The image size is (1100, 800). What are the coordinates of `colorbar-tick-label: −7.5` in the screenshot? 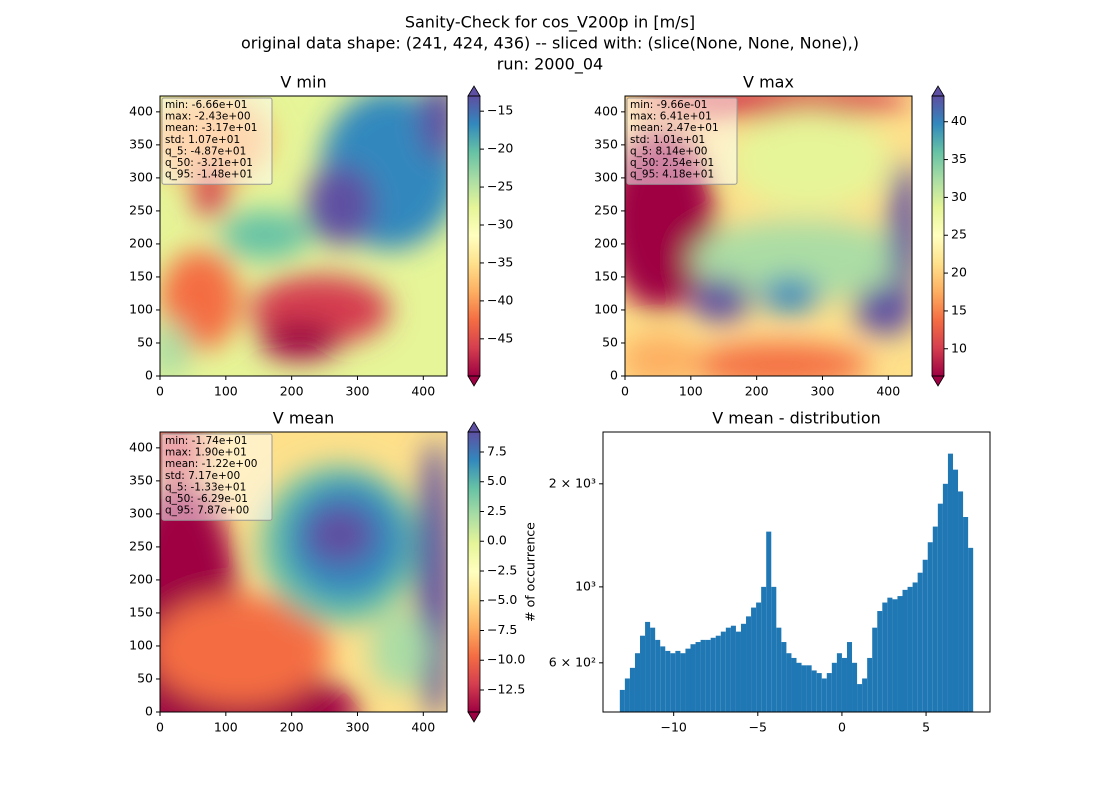 It's located at (502, 629).